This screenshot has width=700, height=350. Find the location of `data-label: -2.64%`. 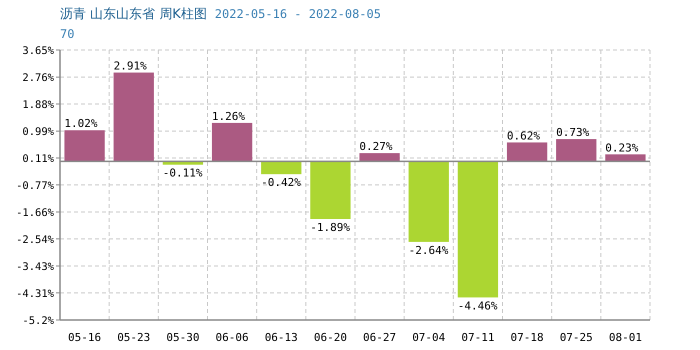

data-label: -2.64% is located at coordinates (428, 250).